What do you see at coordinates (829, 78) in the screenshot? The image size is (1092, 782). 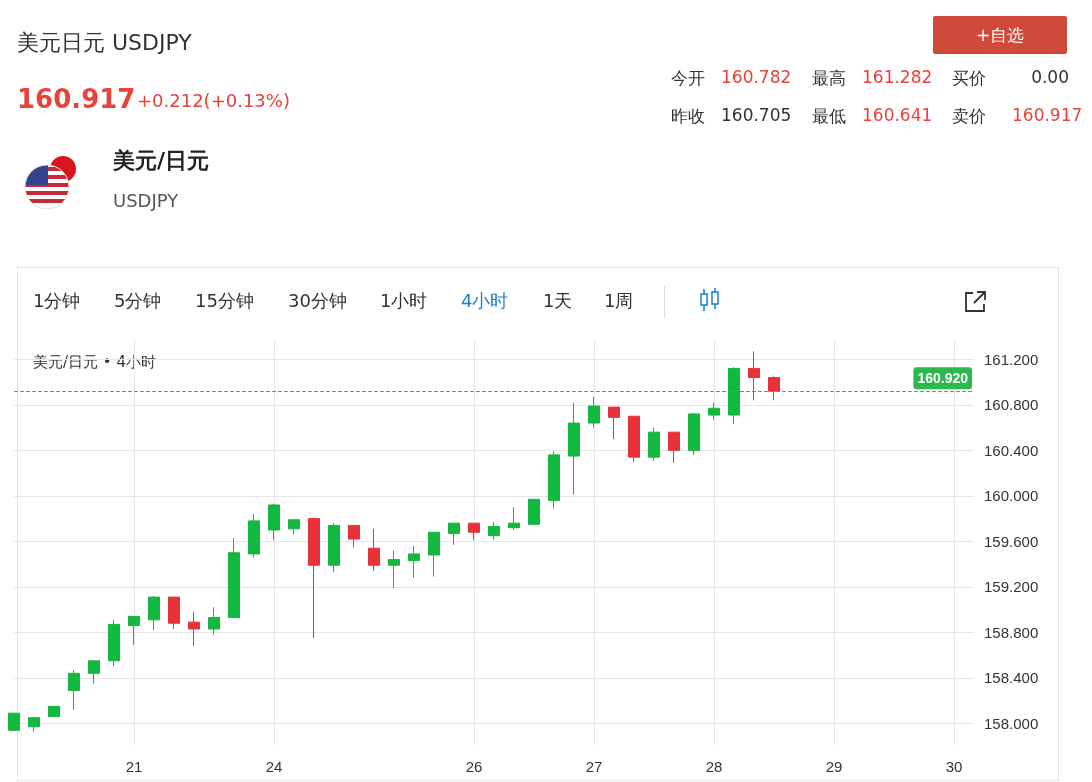 I see `text: 最高` at bounding box center [829, 78].